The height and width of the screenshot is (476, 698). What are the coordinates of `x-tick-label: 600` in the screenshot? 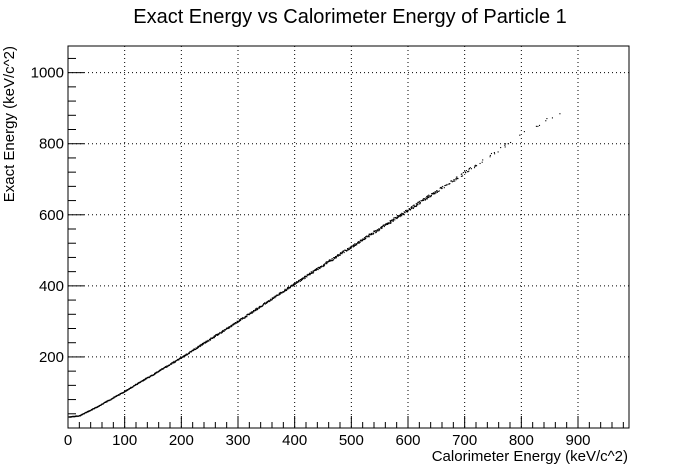 It's located at (407, 440).